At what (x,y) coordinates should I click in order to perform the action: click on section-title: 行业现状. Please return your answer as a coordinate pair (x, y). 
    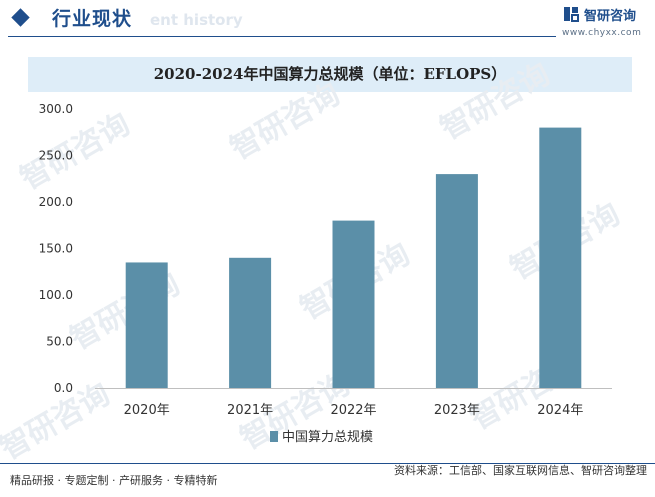
    Looking at the image, I should click on (92, 19).